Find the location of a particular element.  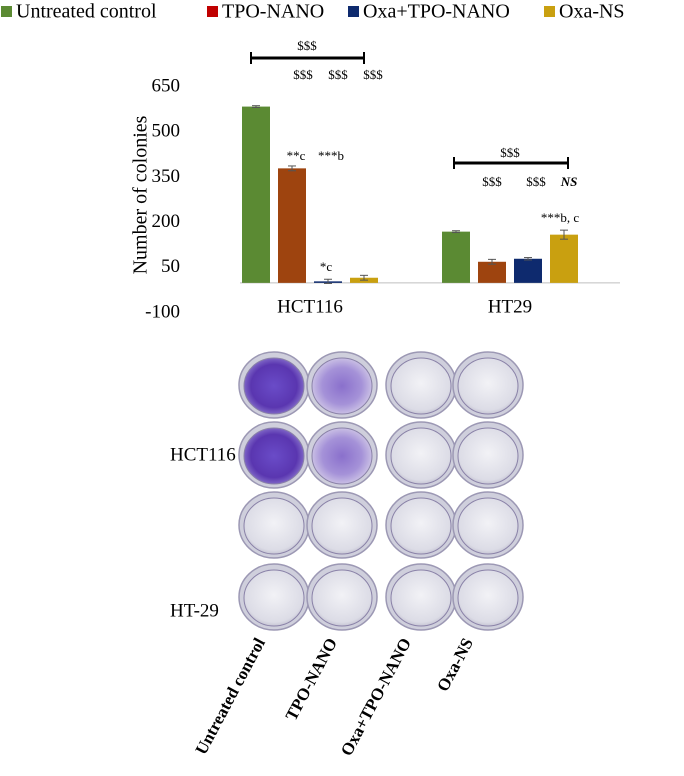

y-tick-label: 500 is located at coordinates (166, 131).